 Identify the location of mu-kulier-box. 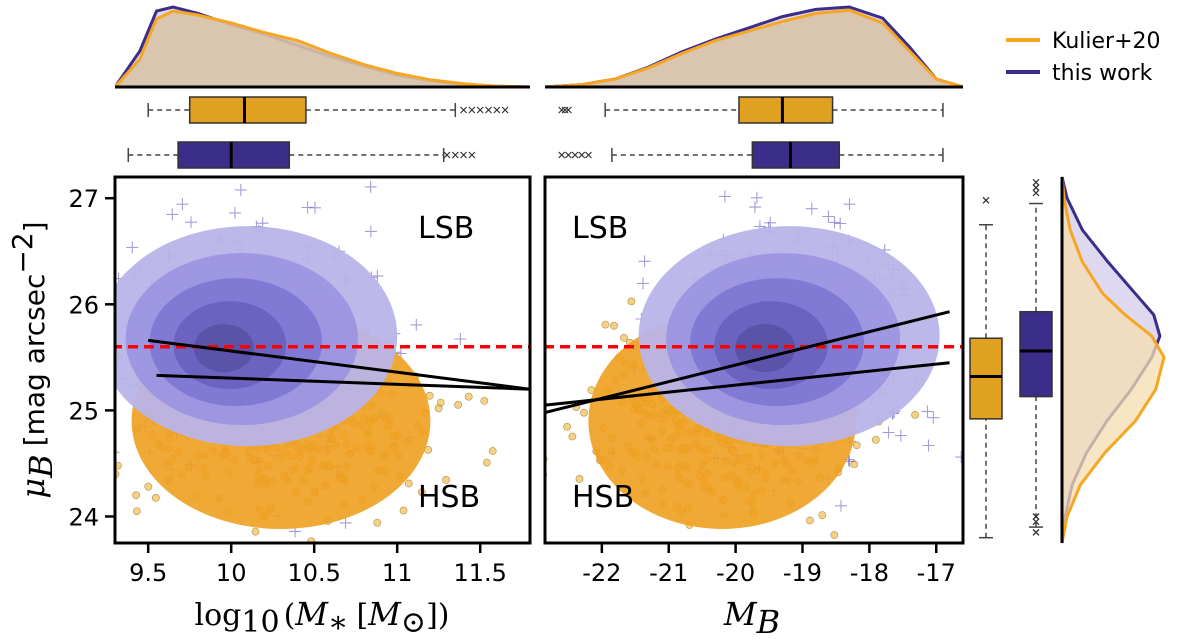
(986, 378).